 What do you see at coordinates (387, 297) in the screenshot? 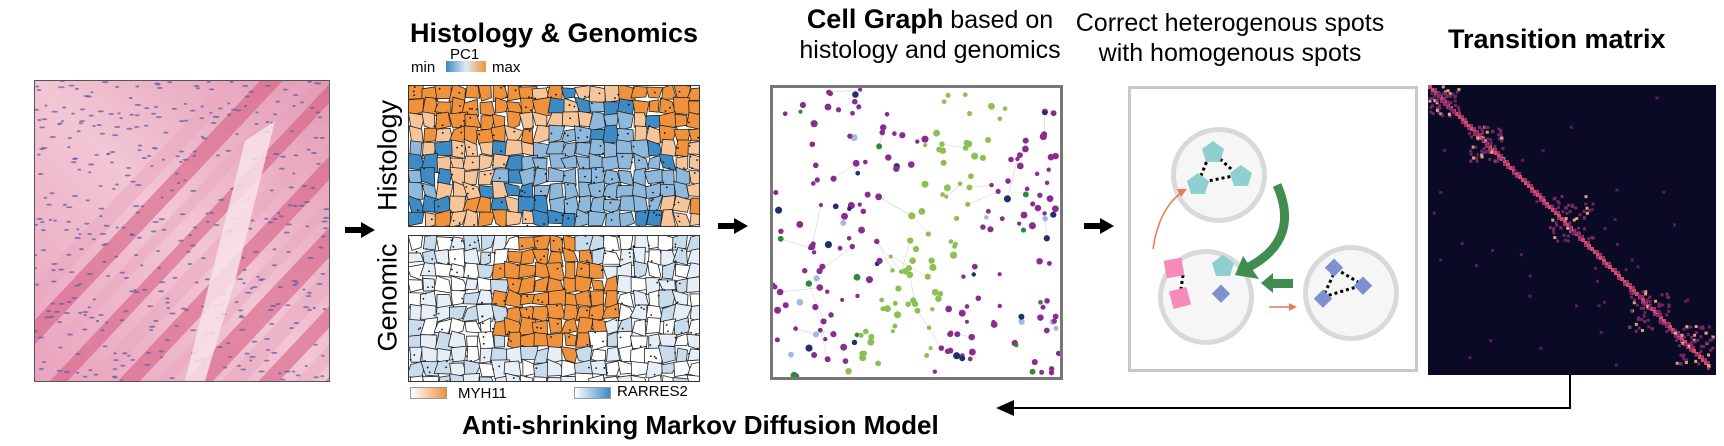
I see `genomic-row-label: Genomic` at bounding box center [387, 297].